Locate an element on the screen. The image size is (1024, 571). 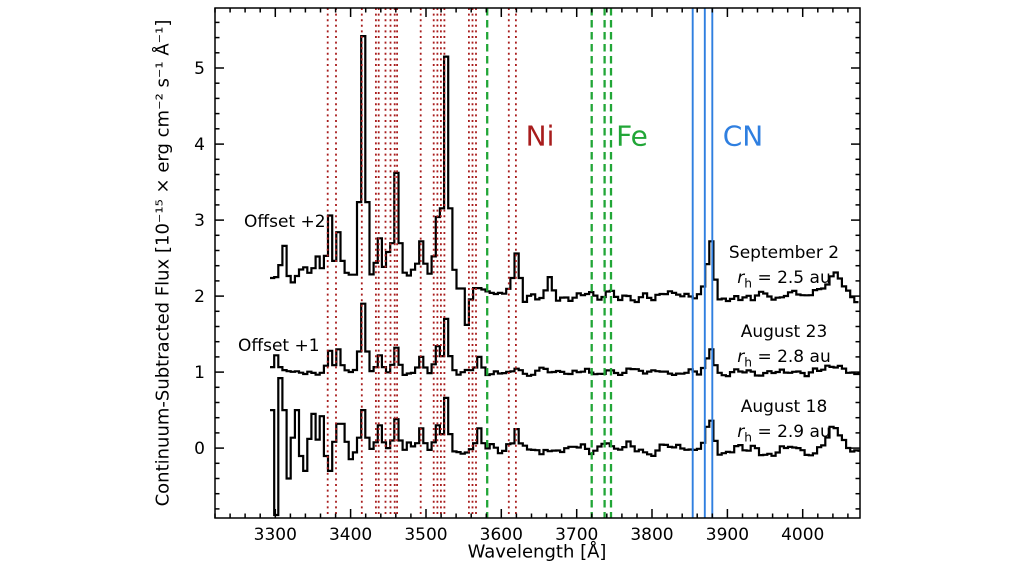
annotation-august-18: August 18 rh = 2.9 au is located at coordinates (784, 422).